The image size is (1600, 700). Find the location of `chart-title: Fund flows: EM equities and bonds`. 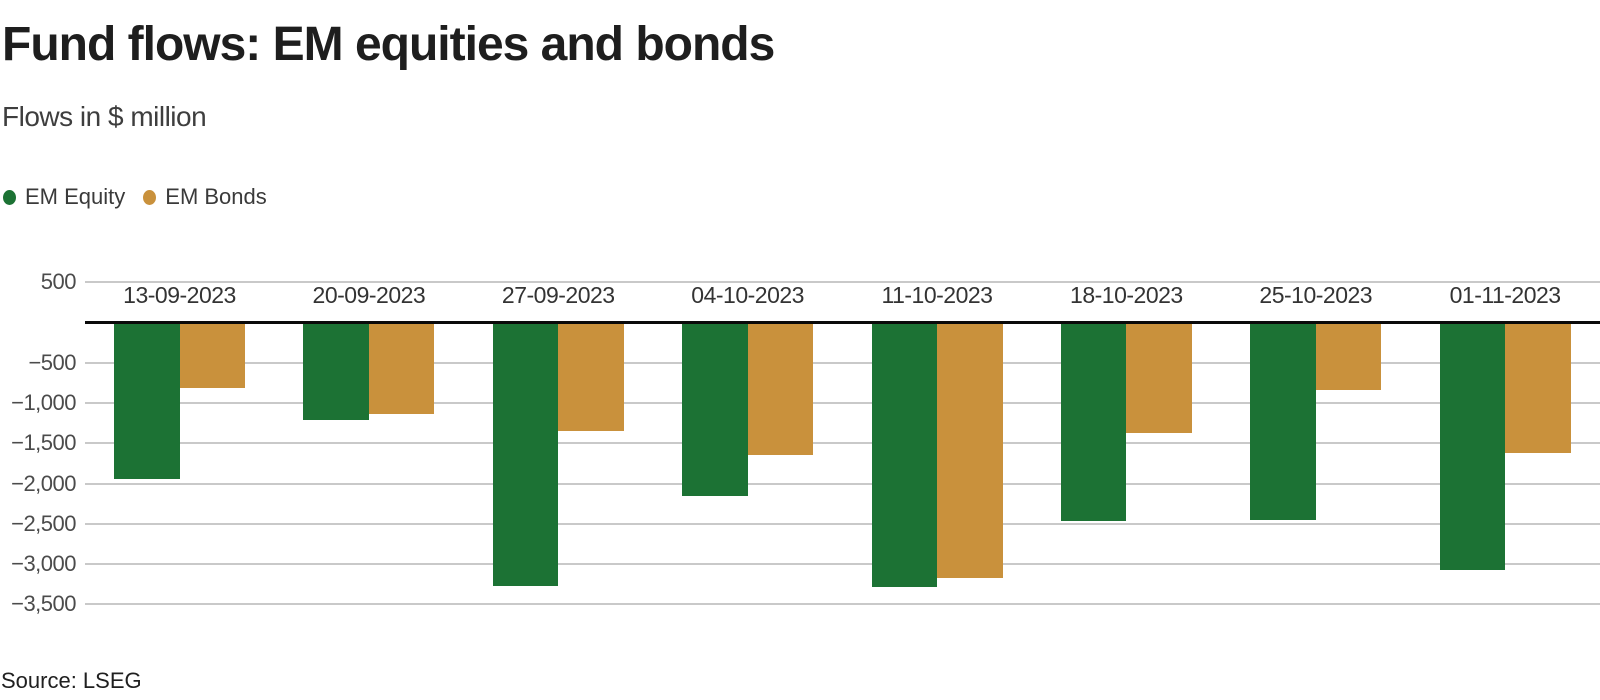

chart-title: Fund flows: EM equities and bonds is located at coordinates (388, 44).